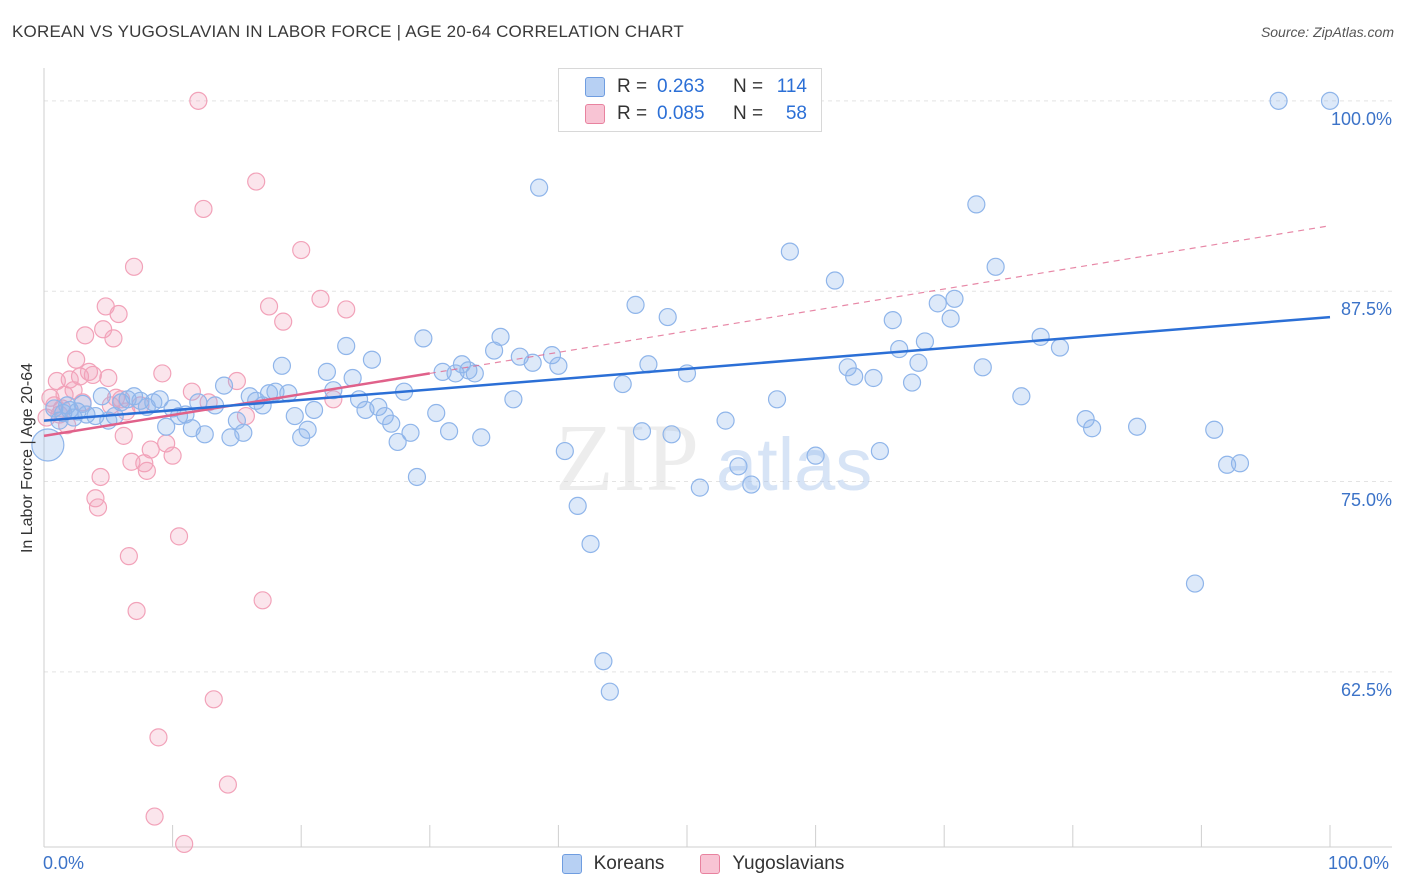  I want to click on r-value: 0.263, so click(681, 86).